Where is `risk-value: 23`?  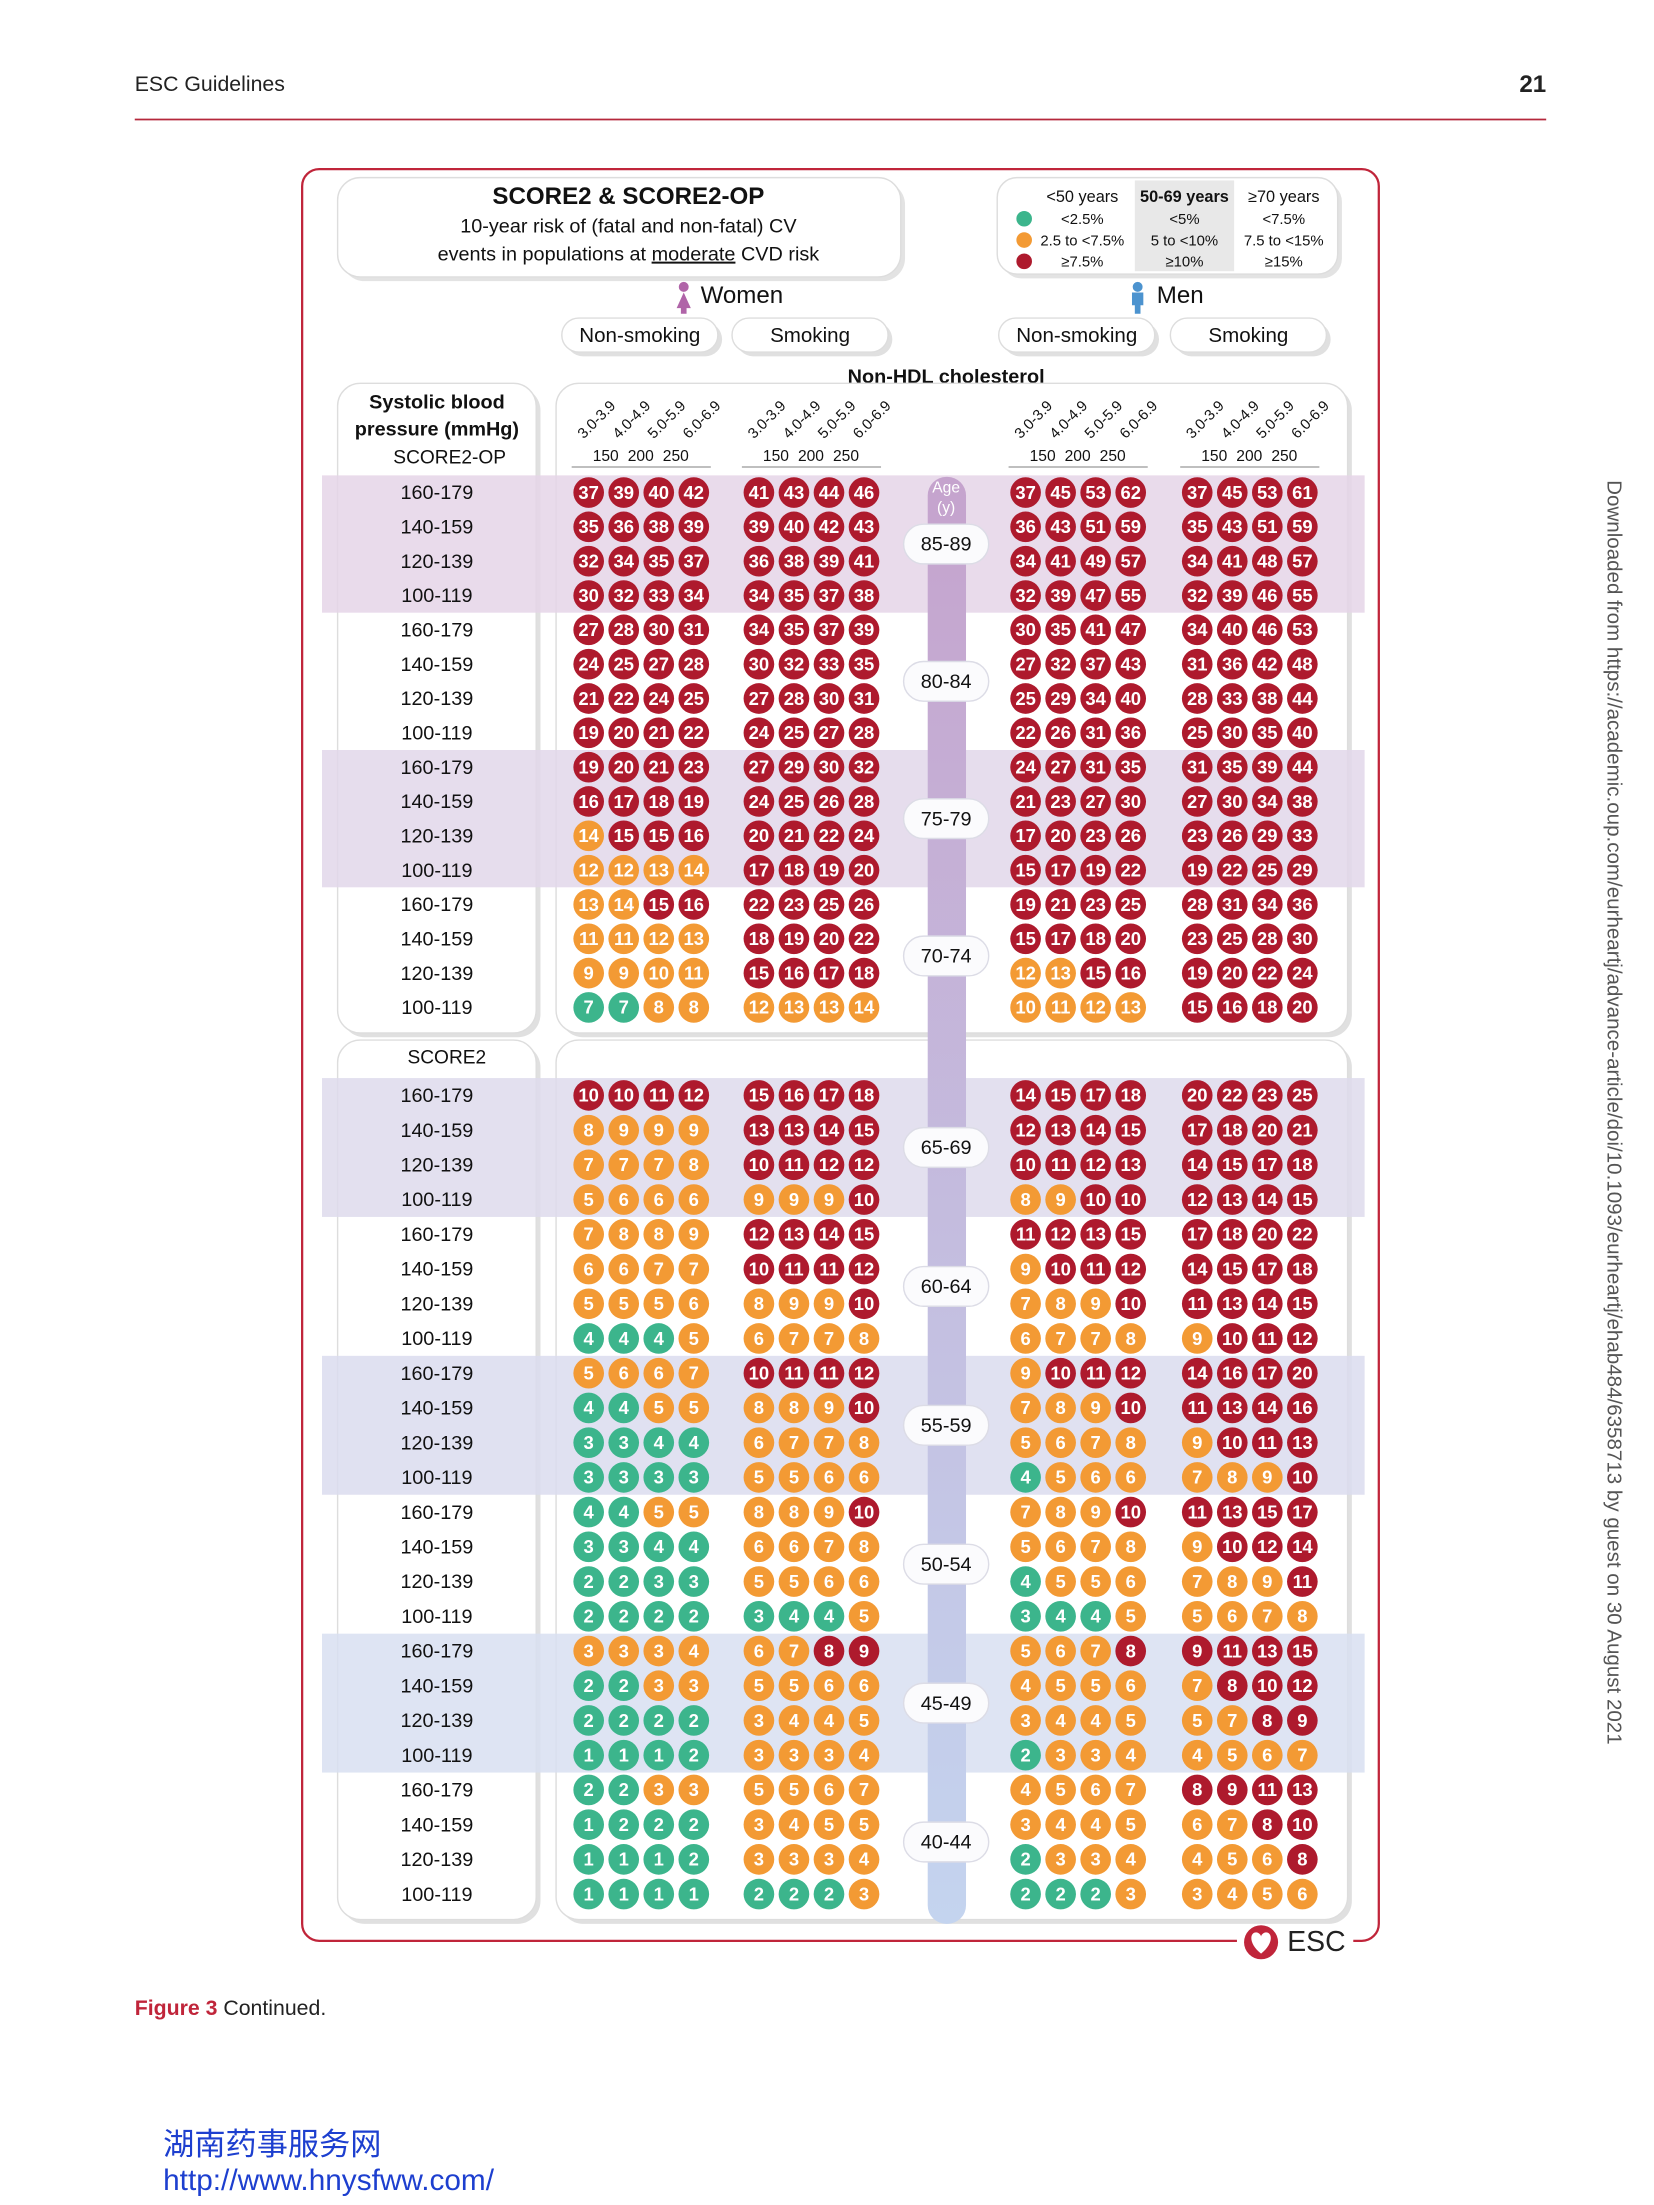
risk-value: 23 is located at coordinates (1095, 904).